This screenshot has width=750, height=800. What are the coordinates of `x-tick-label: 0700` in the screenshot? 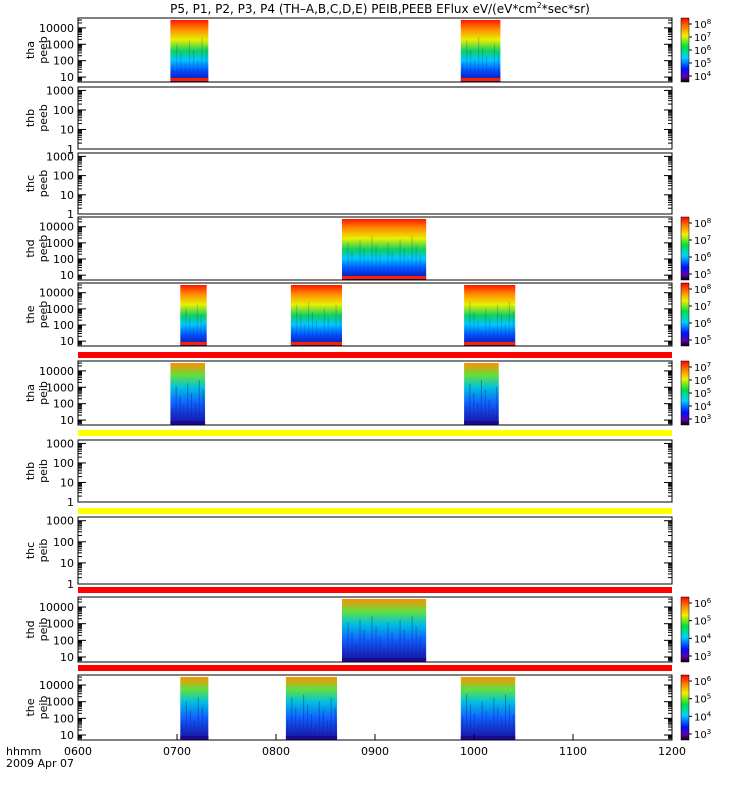 It's located at (177, 751).